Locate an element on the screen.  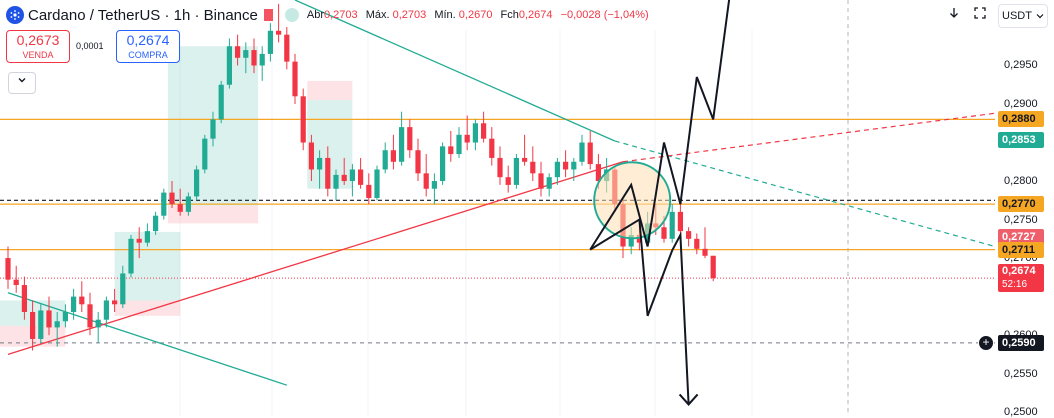
buy-button: 0,2674 COMPRA is located at coordinates (148, 46).